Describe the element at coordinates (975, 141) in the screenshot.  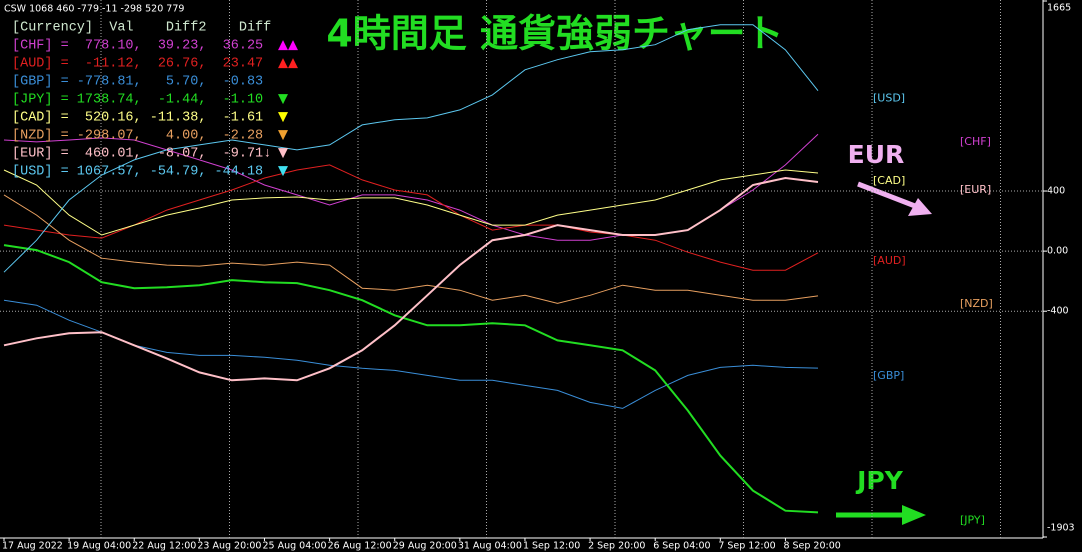
I see `series-label: [CHF]` at that location.